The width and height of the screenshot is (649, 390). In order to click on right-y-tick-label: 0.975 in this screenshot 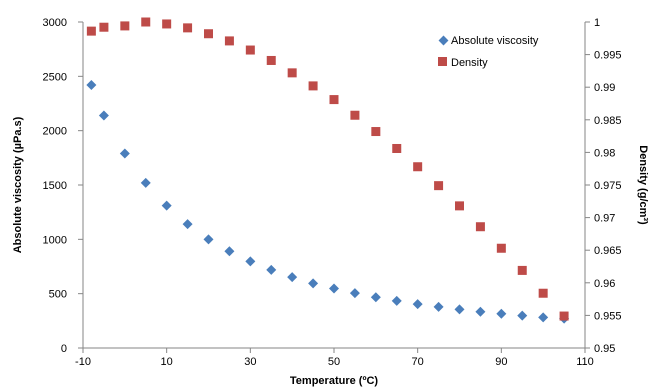, I will do `click(608, 186)`.